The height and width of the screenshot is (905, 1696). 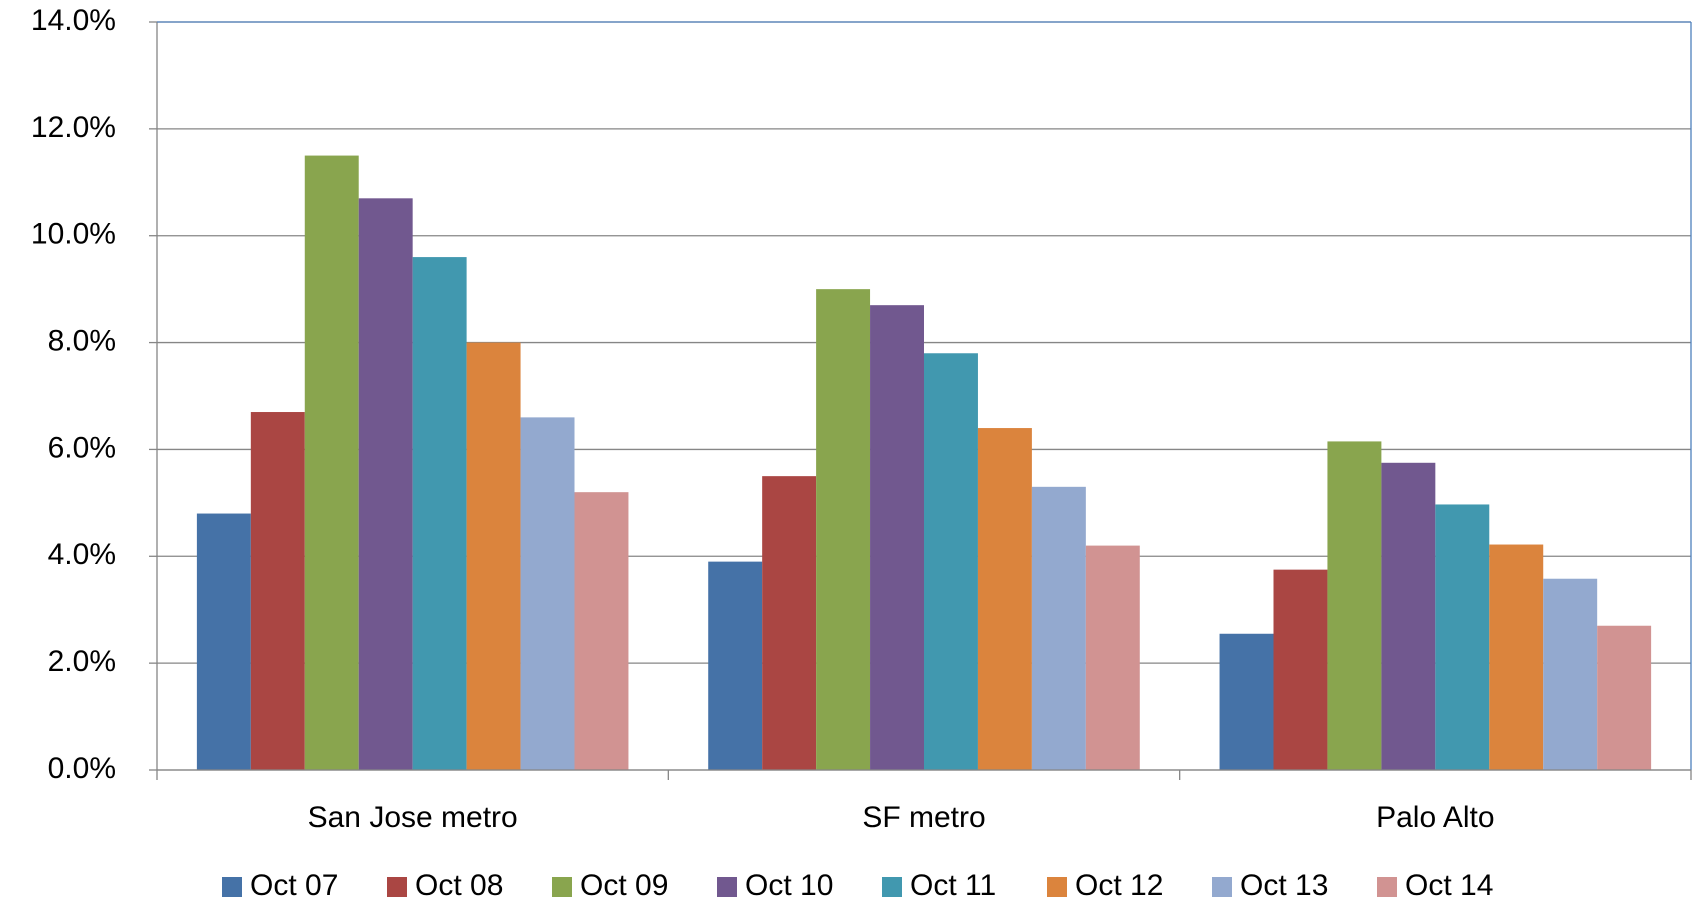 What do you see at coordinates (923, 817) in the screenshot?
I see `x-tick-label: SF metro` at bounding box center [923, 817].